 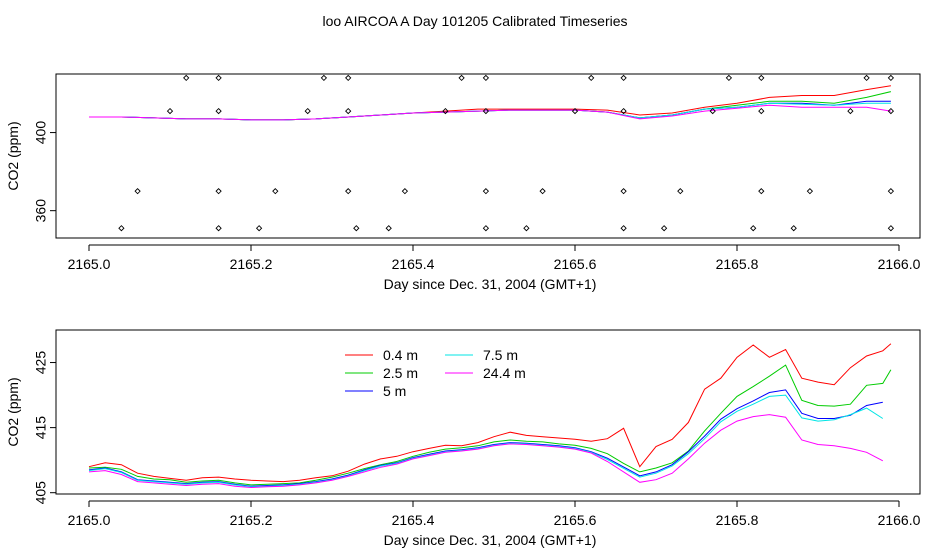 What do you see at coordinates (44, 172) in the screenshot?
I see `y-axis: 360 400` at bounding box center [44, 172].